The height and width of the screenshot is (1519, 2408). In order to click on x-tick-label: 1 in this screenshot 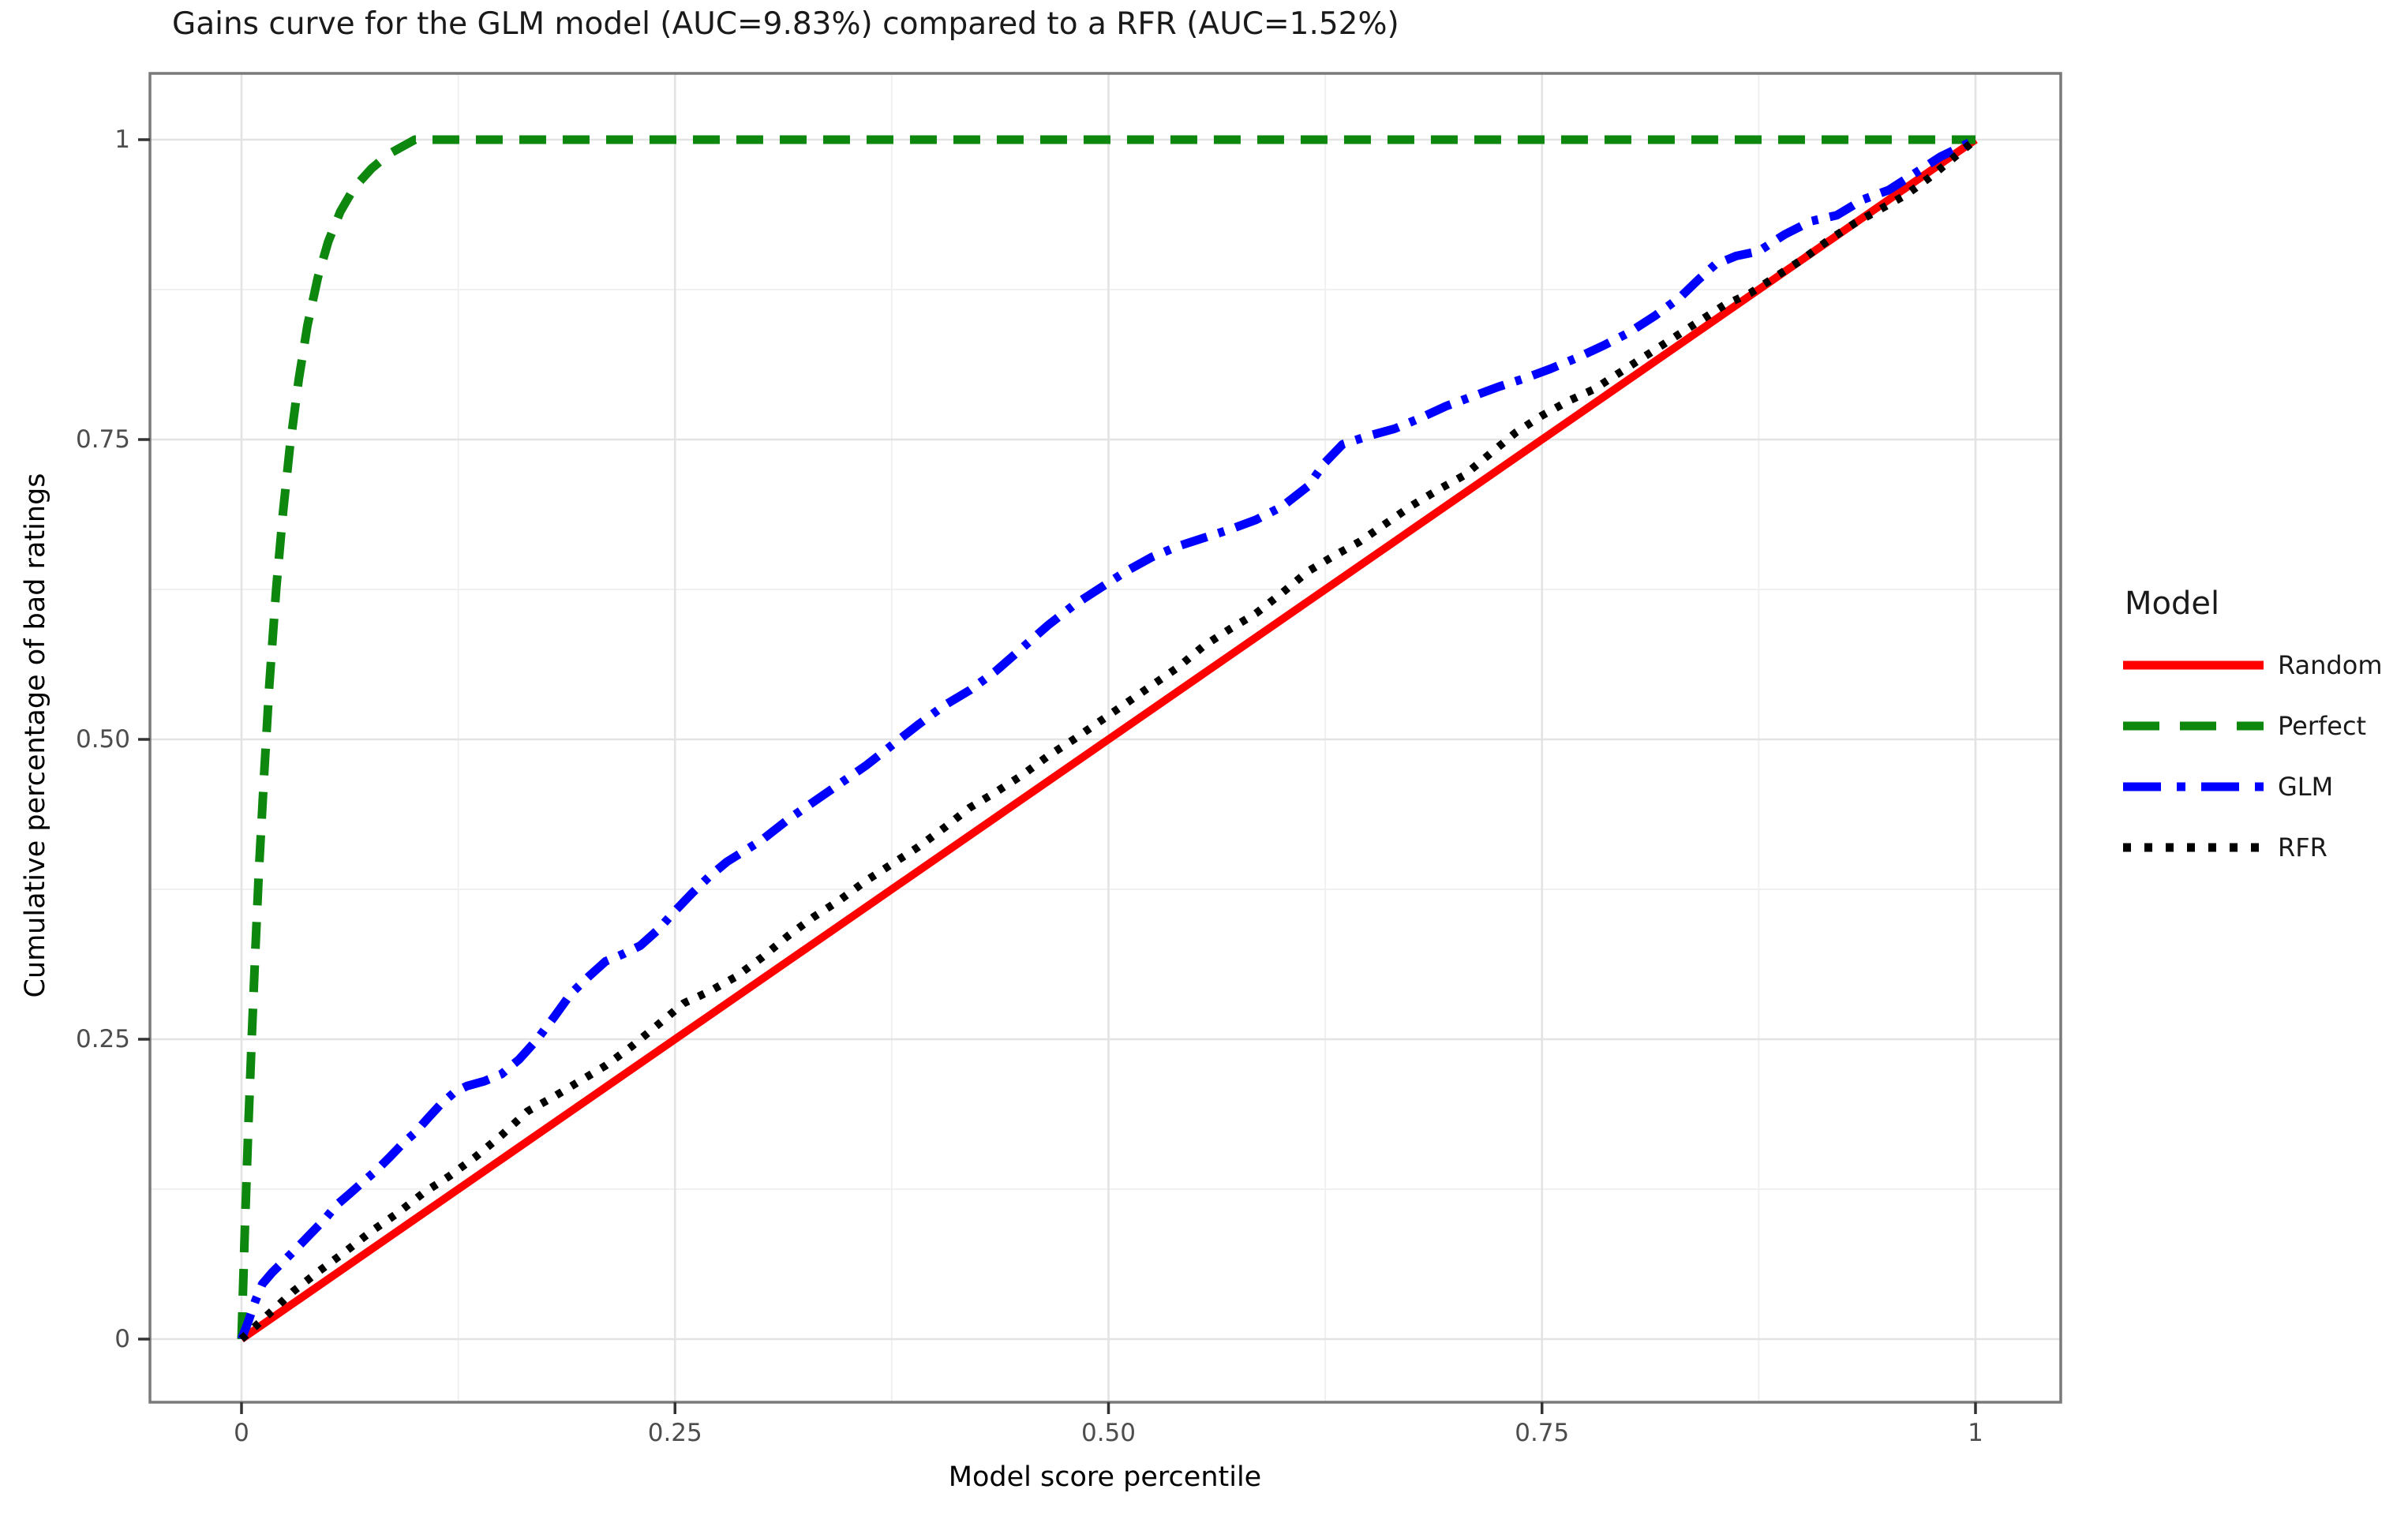, I will do `click(1975, 1433)`.